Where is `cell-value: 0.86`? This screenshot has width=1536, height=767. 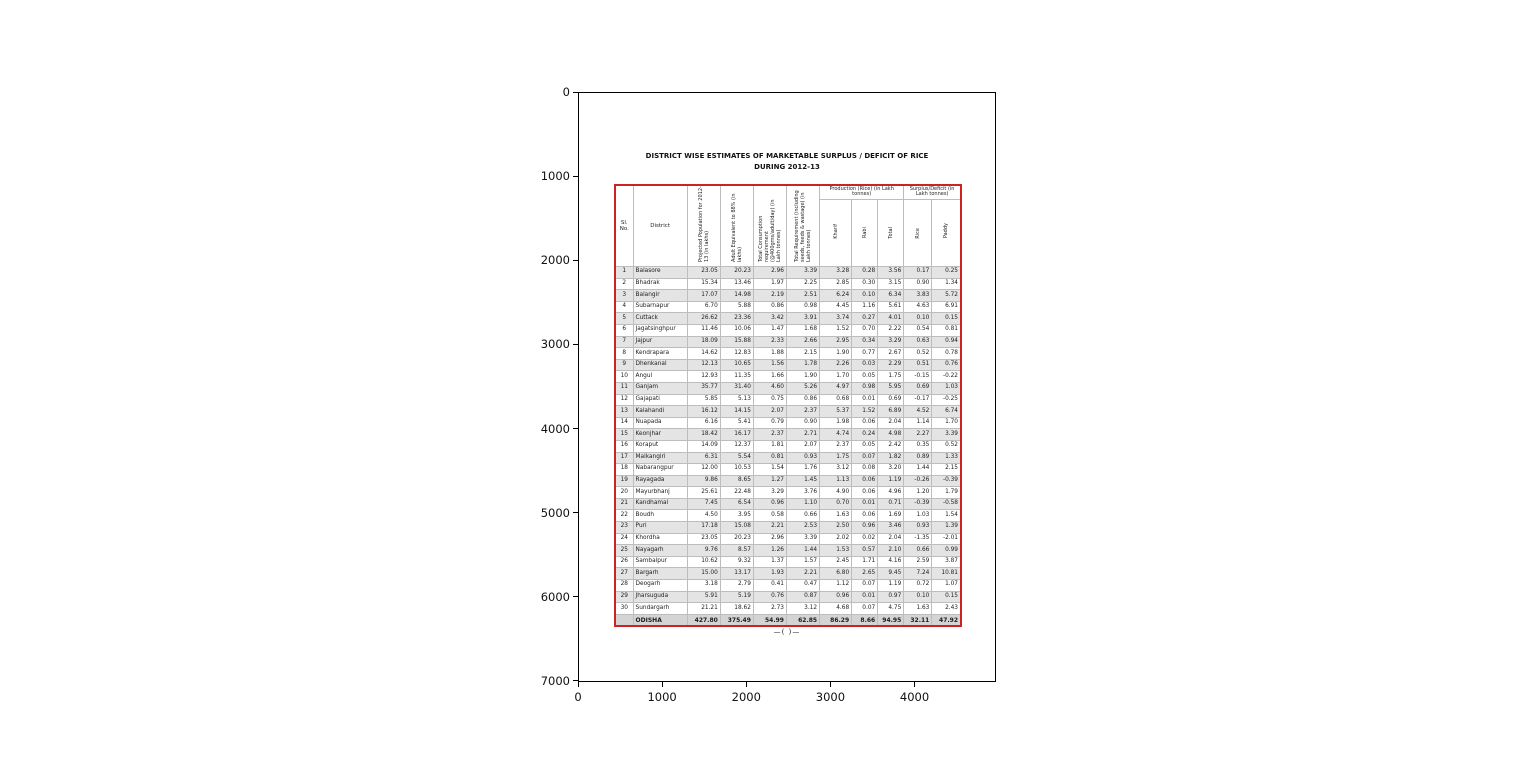 cell-value: 0.86 is located at coordinates (803, 400).